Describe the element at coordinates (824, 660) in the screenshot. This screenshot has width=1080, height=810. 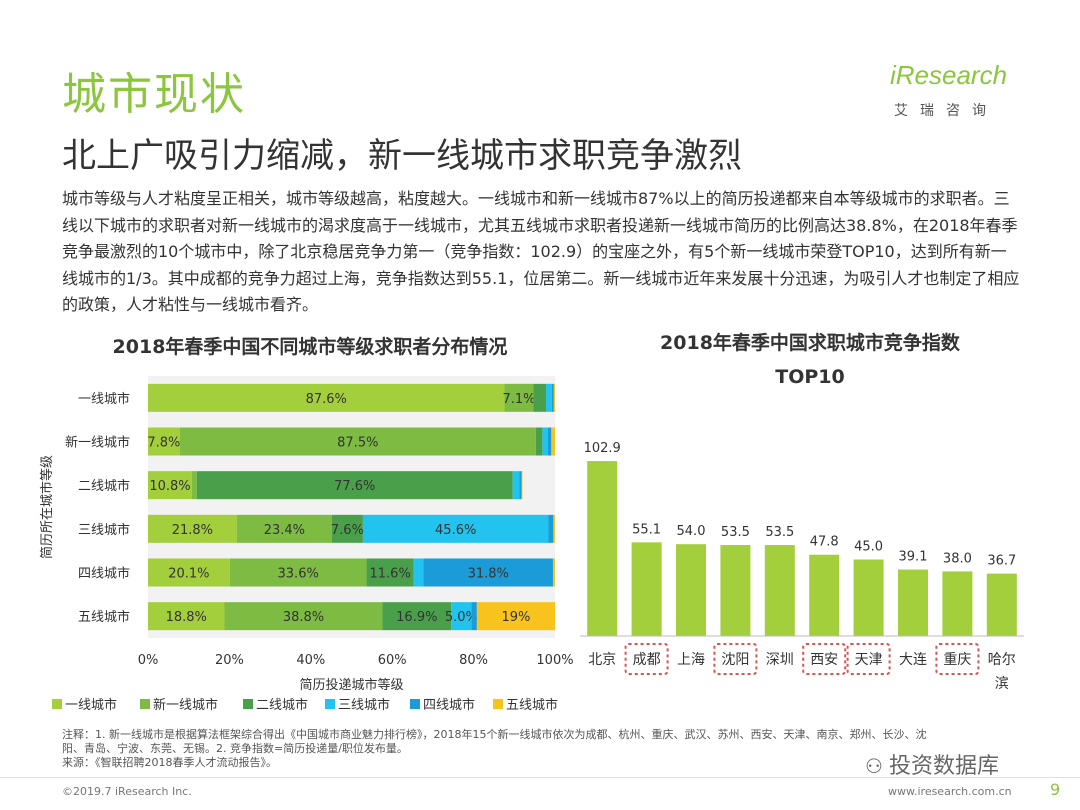
I see `x-tick-label: 西安` at that location.